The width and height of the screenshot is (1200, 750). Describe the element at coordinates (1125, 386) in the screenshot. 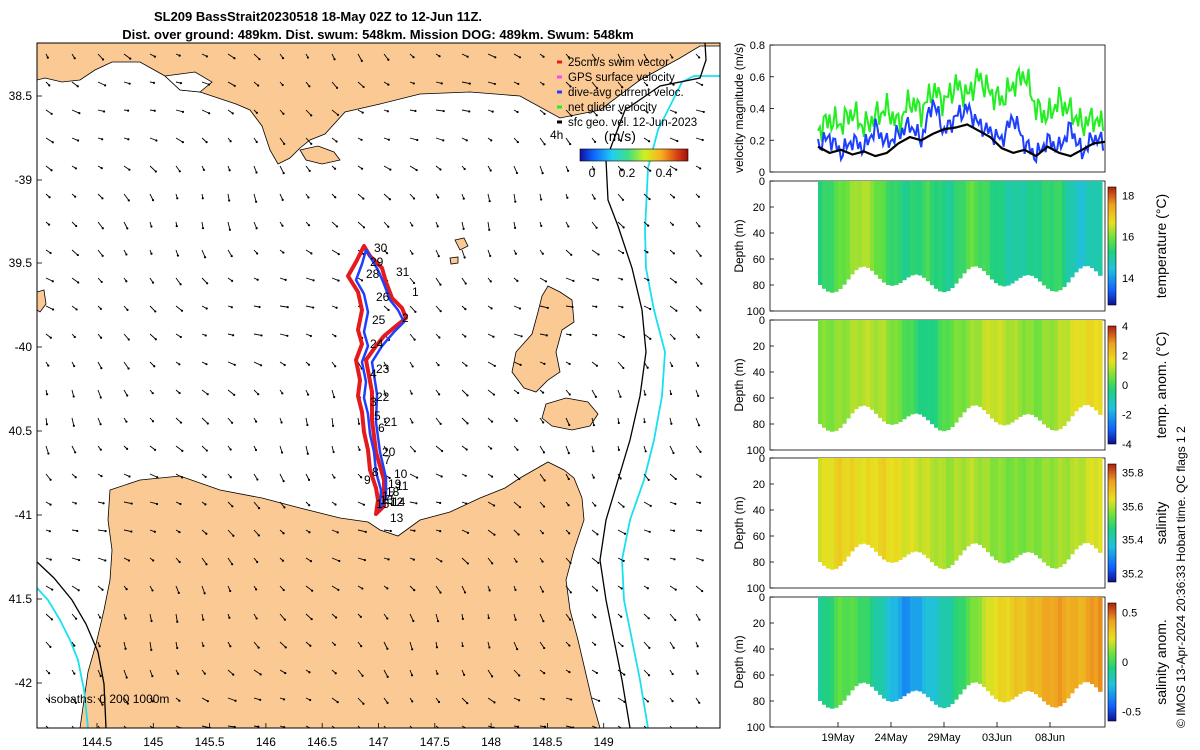

I see `cbar-tick-label: 0` at that location.